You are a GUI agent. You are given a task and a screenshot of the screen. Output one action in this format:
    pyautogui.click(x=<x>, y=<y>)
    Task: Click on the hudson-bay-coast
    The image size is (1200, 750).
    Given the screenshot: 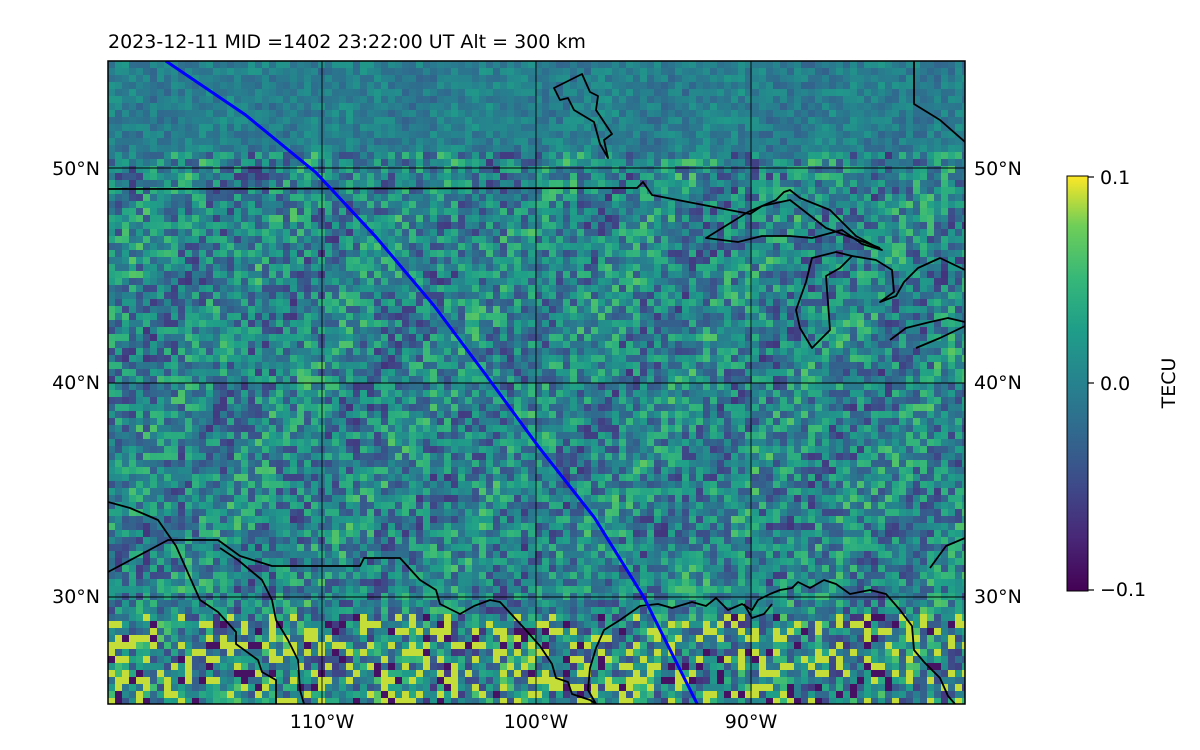 What is the action you would take?
    pyautogui.click(x=939, y=102)
    